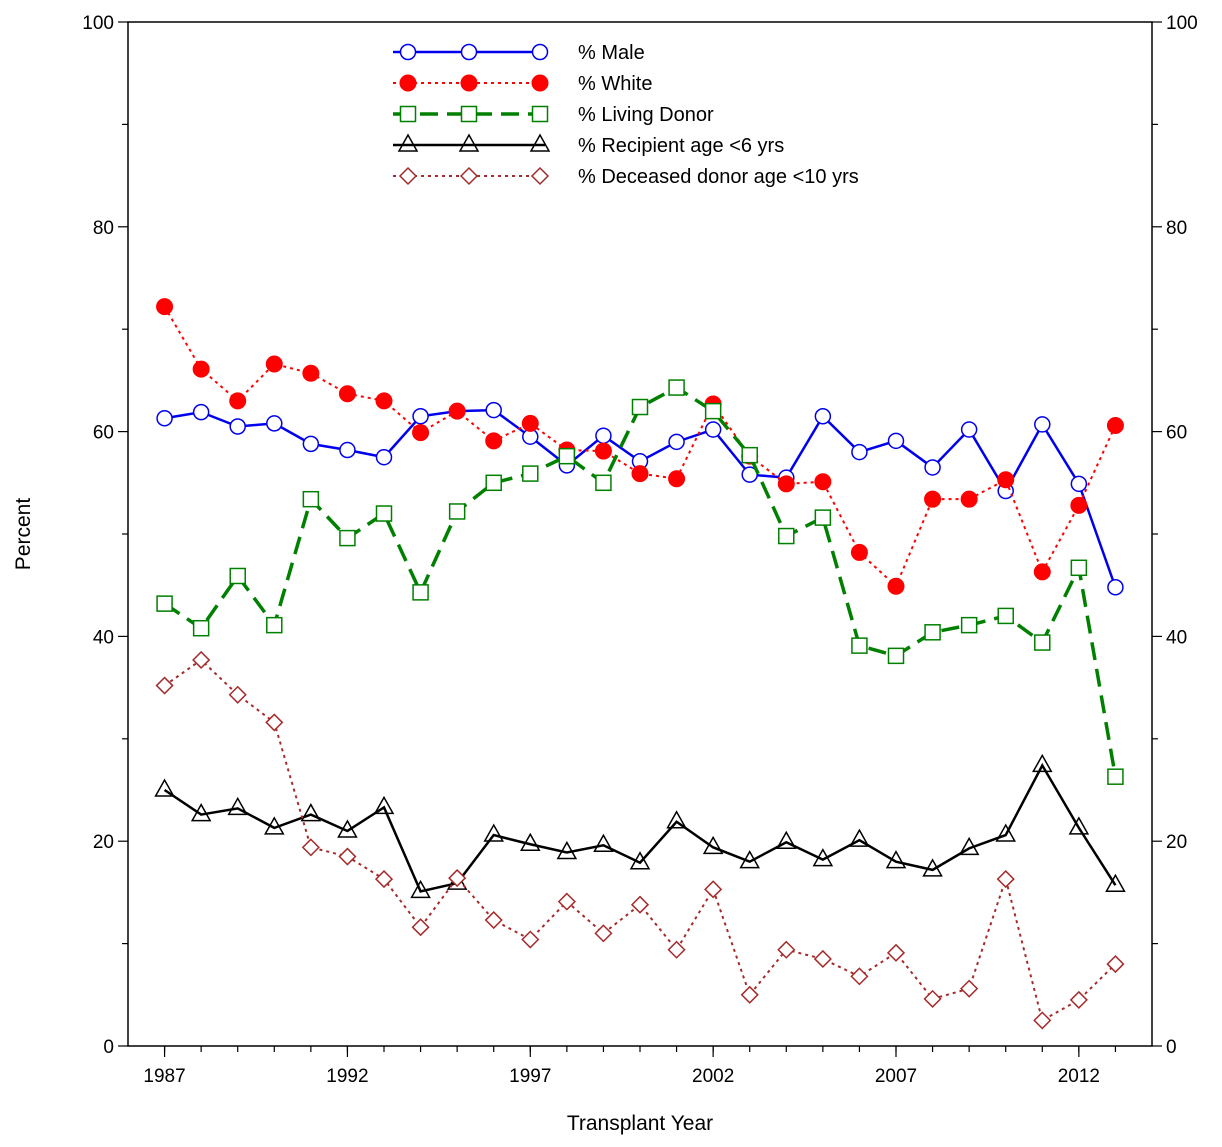  Describe the element at coordinates (103, 433) in the screenshot. I see `y-tick-label-left: 60` at that location.